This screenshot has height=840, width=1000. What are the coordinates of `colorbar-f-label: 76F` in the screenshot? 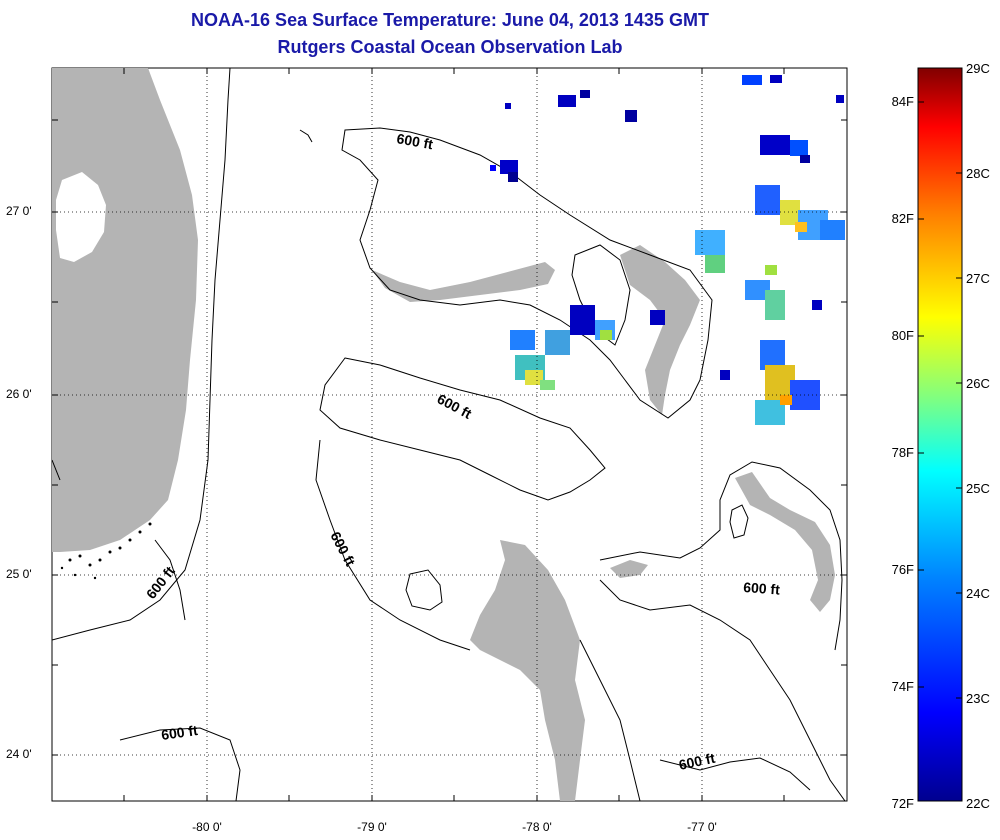 It's located at (902, 569).